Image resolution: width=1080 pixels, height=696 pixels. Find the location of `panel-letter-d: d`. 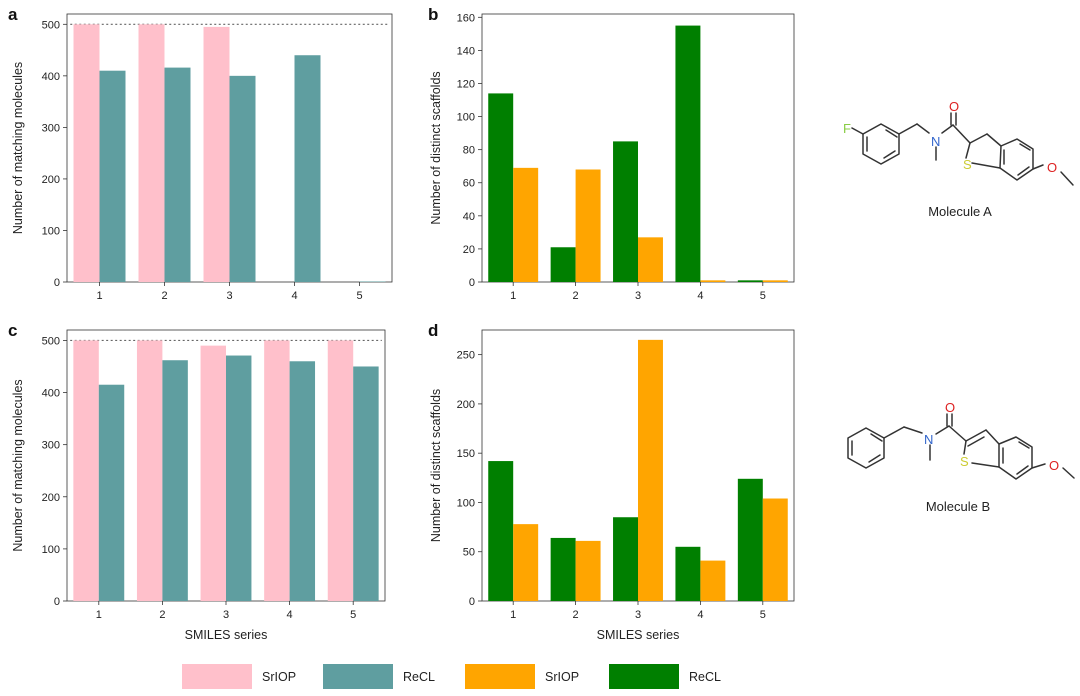

panel-letter-d: d is located at coordinates (433, 330).